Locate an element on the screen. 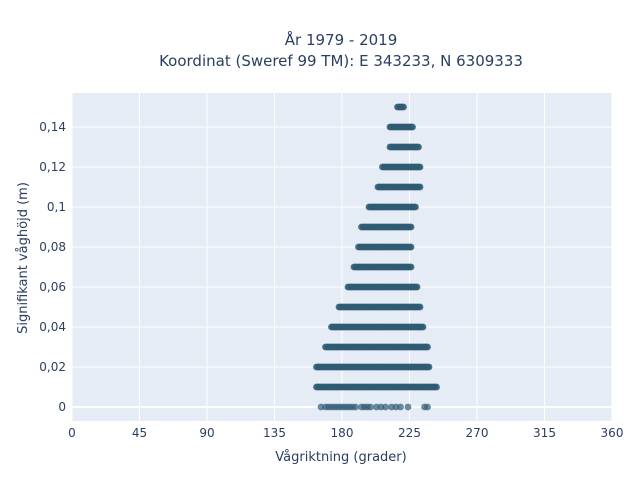 Image resolution: width=640 pixels, height=480 pixels. x-axis-ticks: 0 45 90 135 180 225 270 315 360 is located at coordinates (345, 433).